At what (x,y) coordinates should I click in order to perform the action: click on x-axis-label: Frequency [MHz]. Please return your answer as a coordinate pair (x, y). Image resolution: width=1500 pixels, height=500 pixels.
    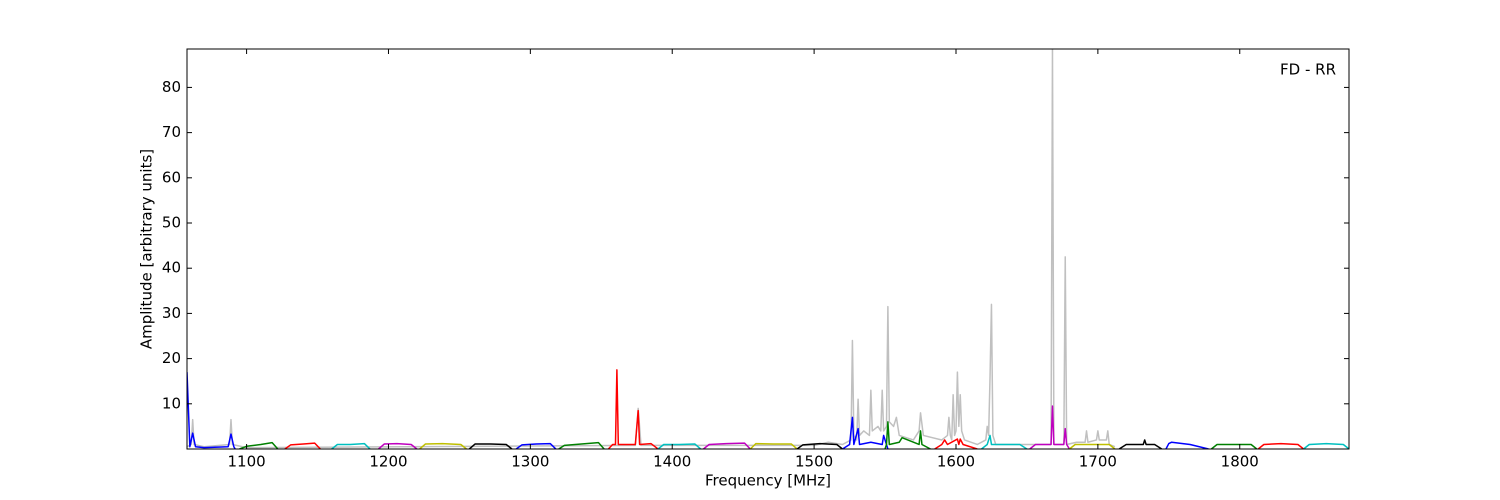
    Looking at the image, I should click on (768, 481).